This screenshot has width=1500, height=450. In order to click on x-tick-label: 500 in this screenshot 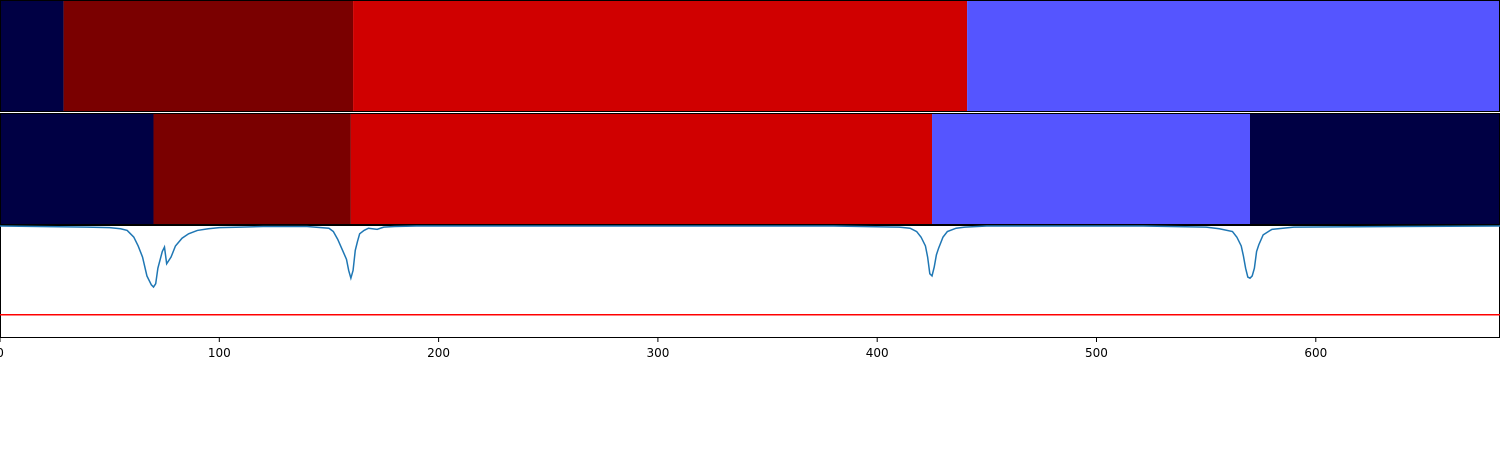, I will do `click(1096, 353)`.